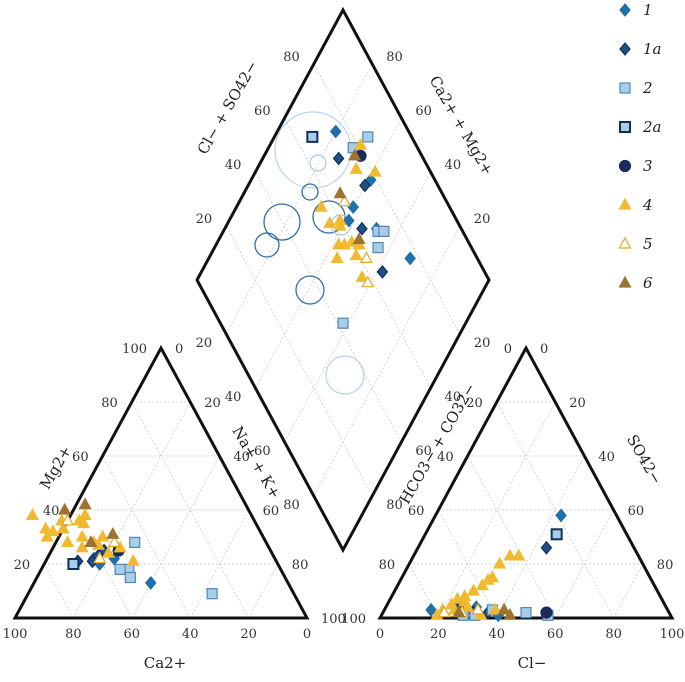 This screenshot has height=682, width=685. Describe the element at coordinates (561, 515) in the screenshot. I see `series-1-anion-point` at that location.